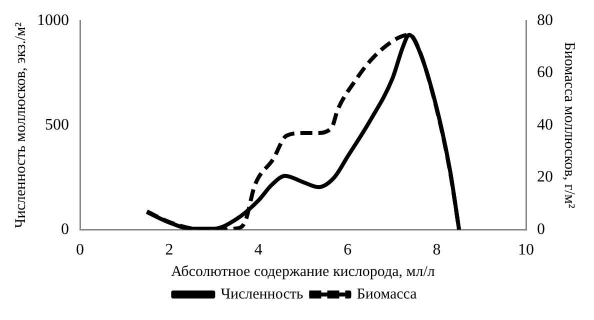 Image resolution: width=594 pixels, height=320 pixels. I want to click on y2-tick-label: 80, so click(545, 20).